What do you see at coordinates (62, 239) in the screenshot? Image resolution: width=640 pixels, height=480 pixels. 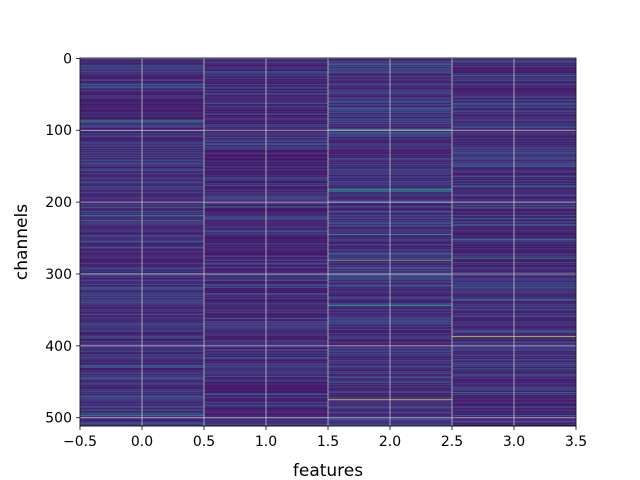 I see `y-axis-ticks: 0 100 200 300 400 500` at bounding box center [62, 239].